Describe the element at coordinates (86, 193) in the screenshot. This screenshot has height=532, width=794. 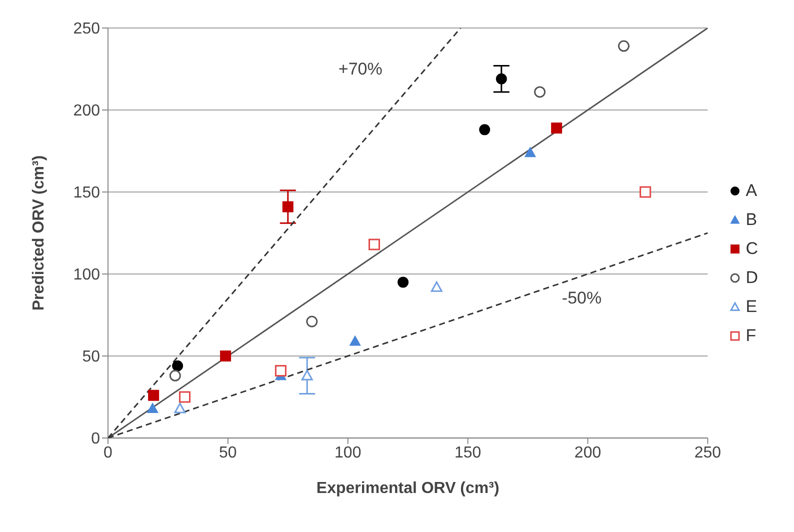
I see `y-tick-label: 150` at that location.